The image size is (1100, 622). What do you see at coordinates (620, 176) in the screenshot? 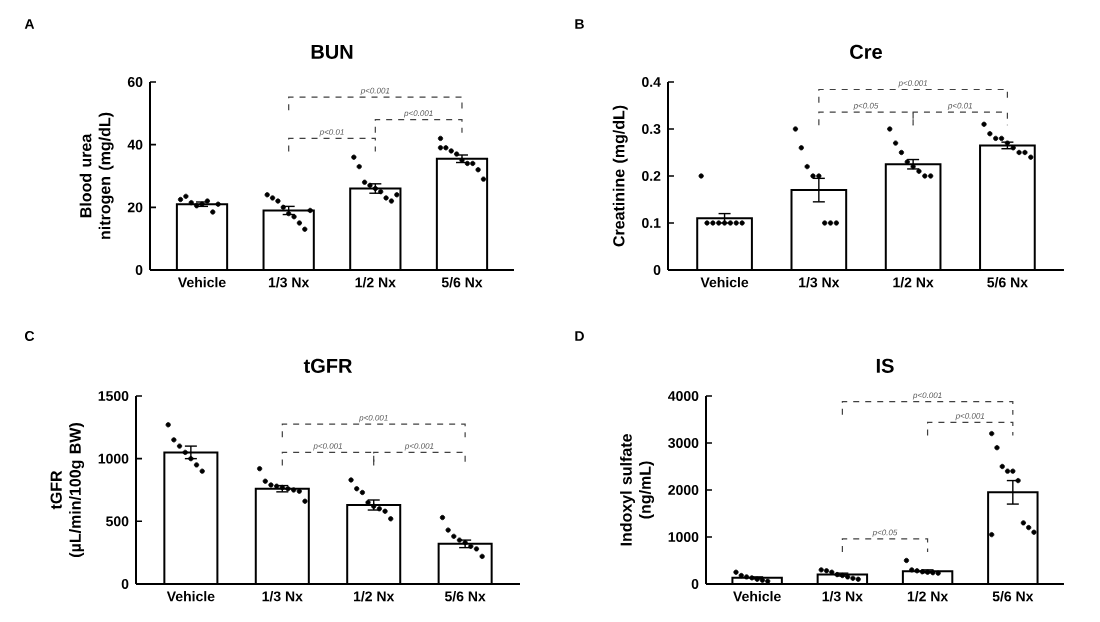
I see `y-axis-title: Creatinine (mg/dL)` at bounding box center [620, 176].